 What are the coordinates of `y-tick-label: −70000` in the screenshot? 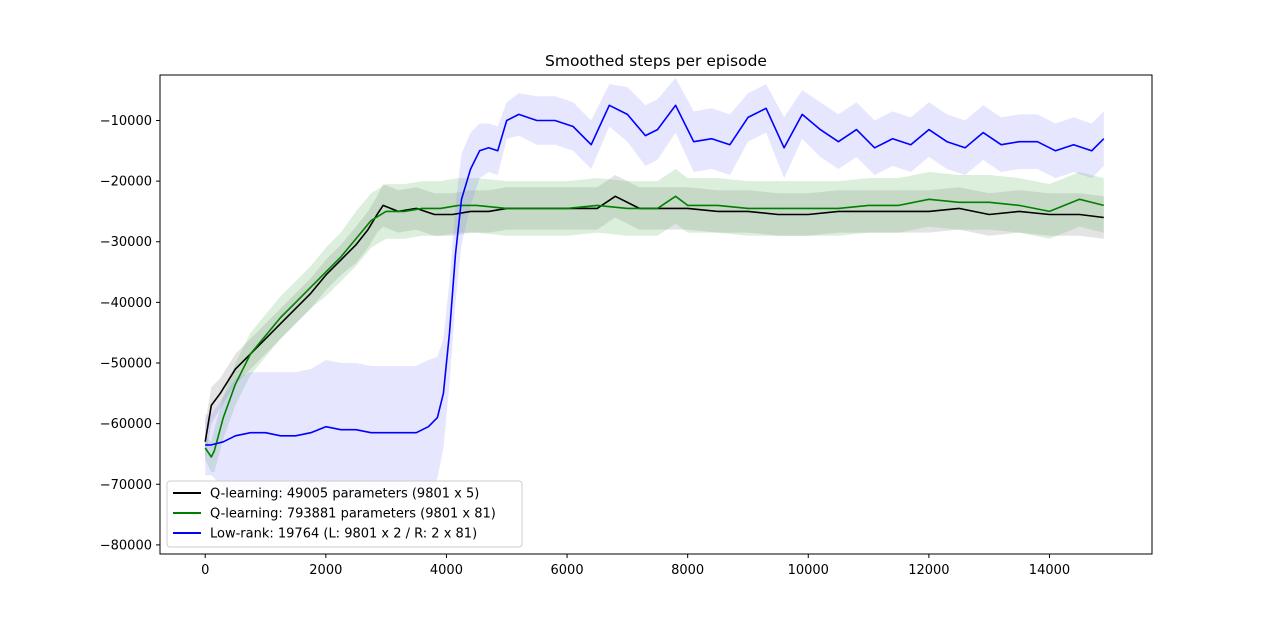 It's located at (126, 485).